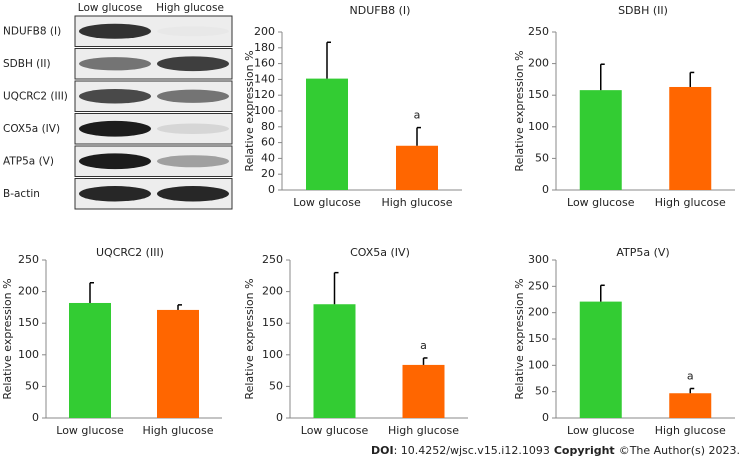 The width and height of the screenshot is (745, 460). What do you see at coordinates (32, 31) in the screenshot?
I see `blot-row-label: NDUFB8 (I)` at bounding box center [32, 31].